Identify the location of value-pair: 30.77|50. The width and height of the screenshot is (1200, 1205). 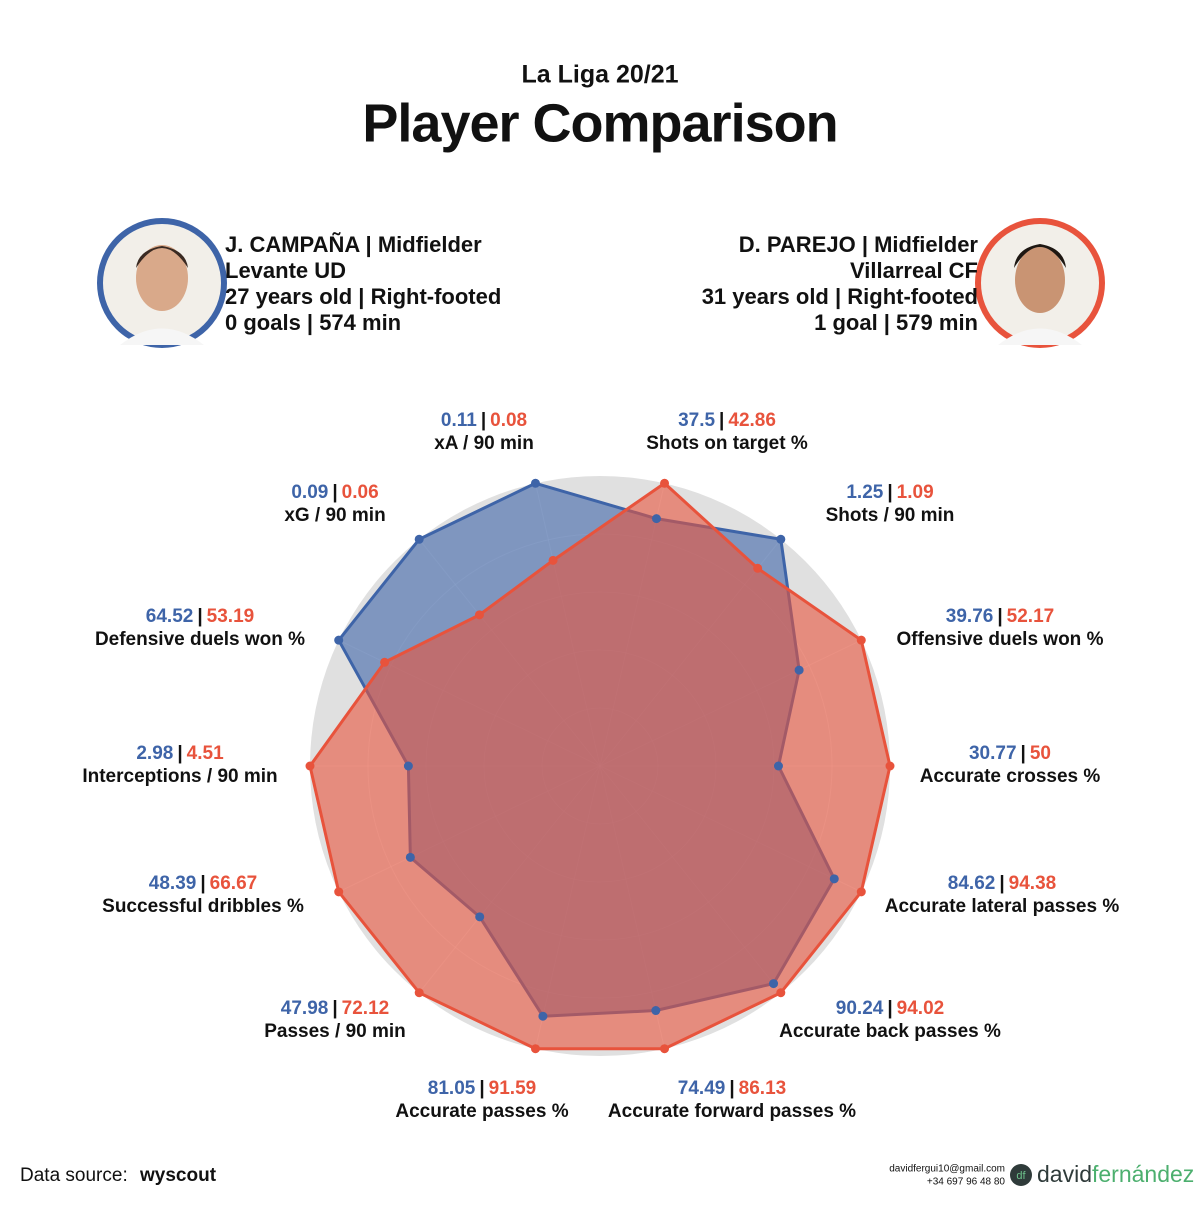
(1010, 753).